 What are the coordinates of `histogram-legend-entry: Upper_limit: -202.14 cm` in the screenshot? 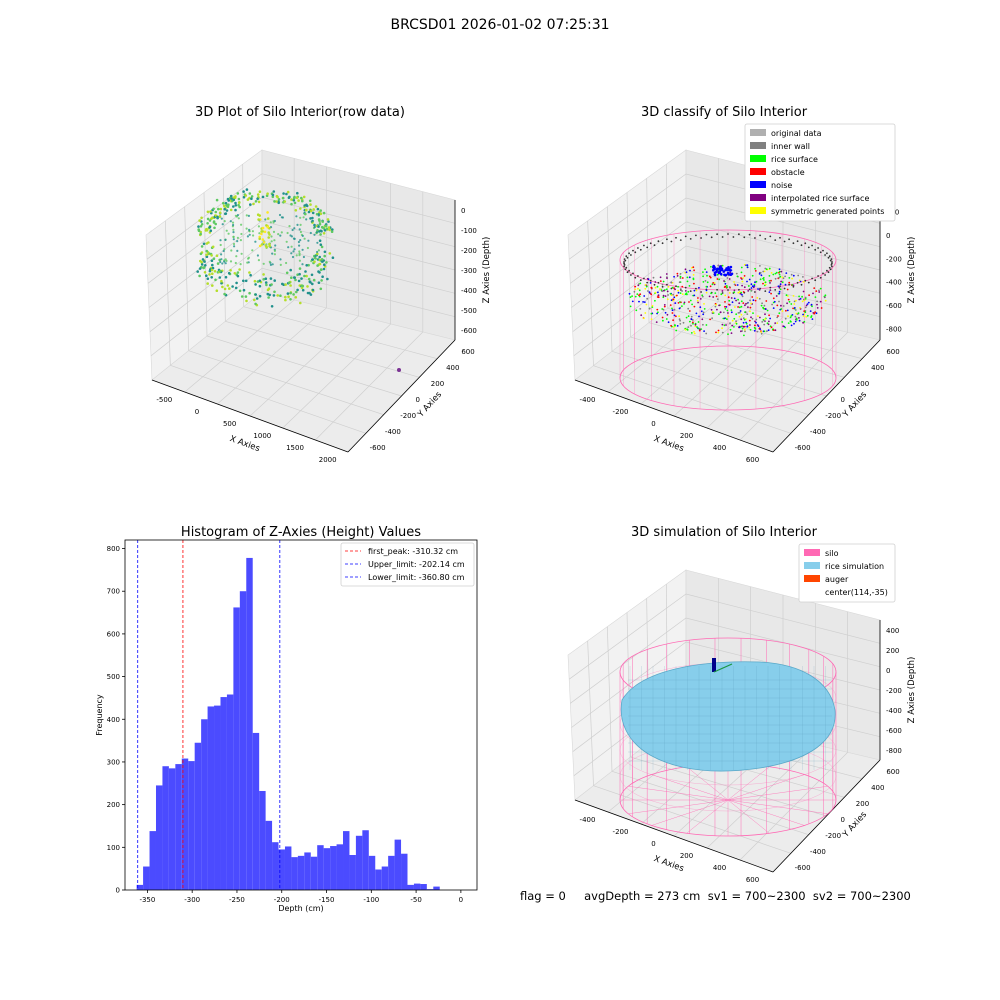 It's located at (416, 564).